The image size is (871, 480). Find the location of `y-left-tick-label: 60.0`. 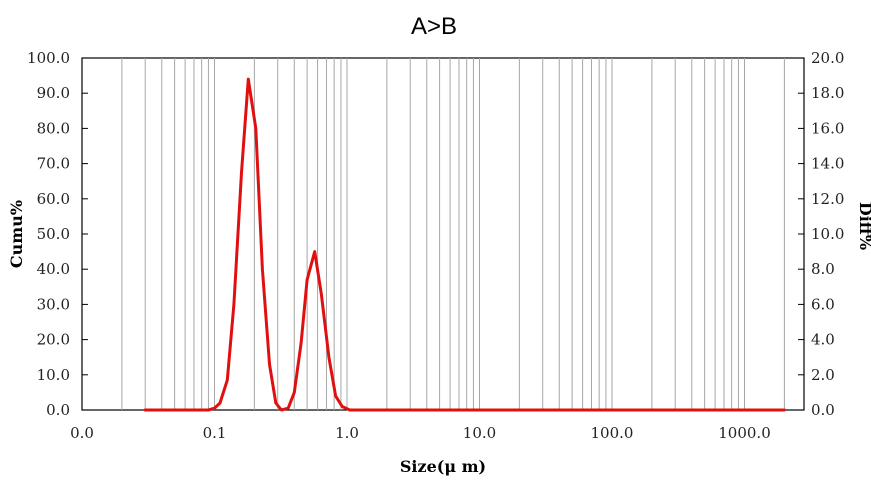

y-left-tick-label: 60.0 is located at coordinates (53, 199).